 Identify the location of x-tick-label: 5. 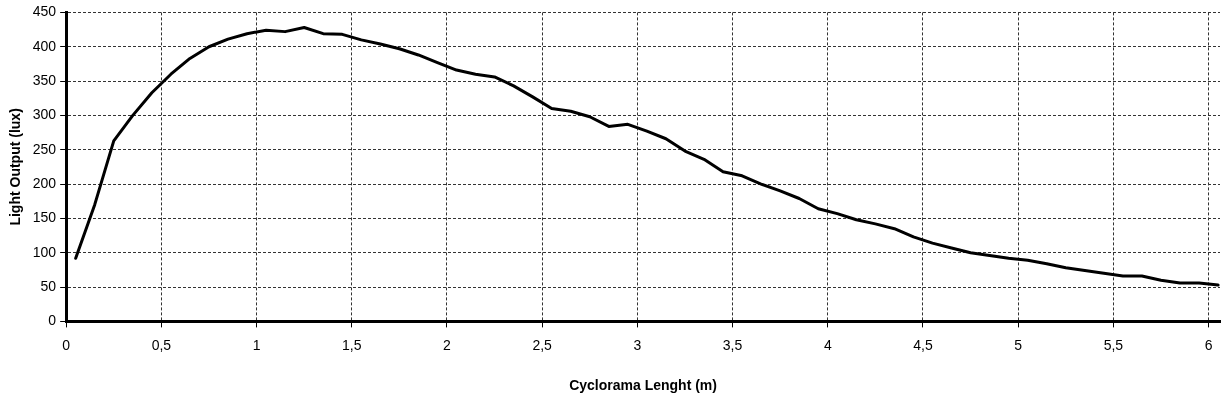
(1018, 344).